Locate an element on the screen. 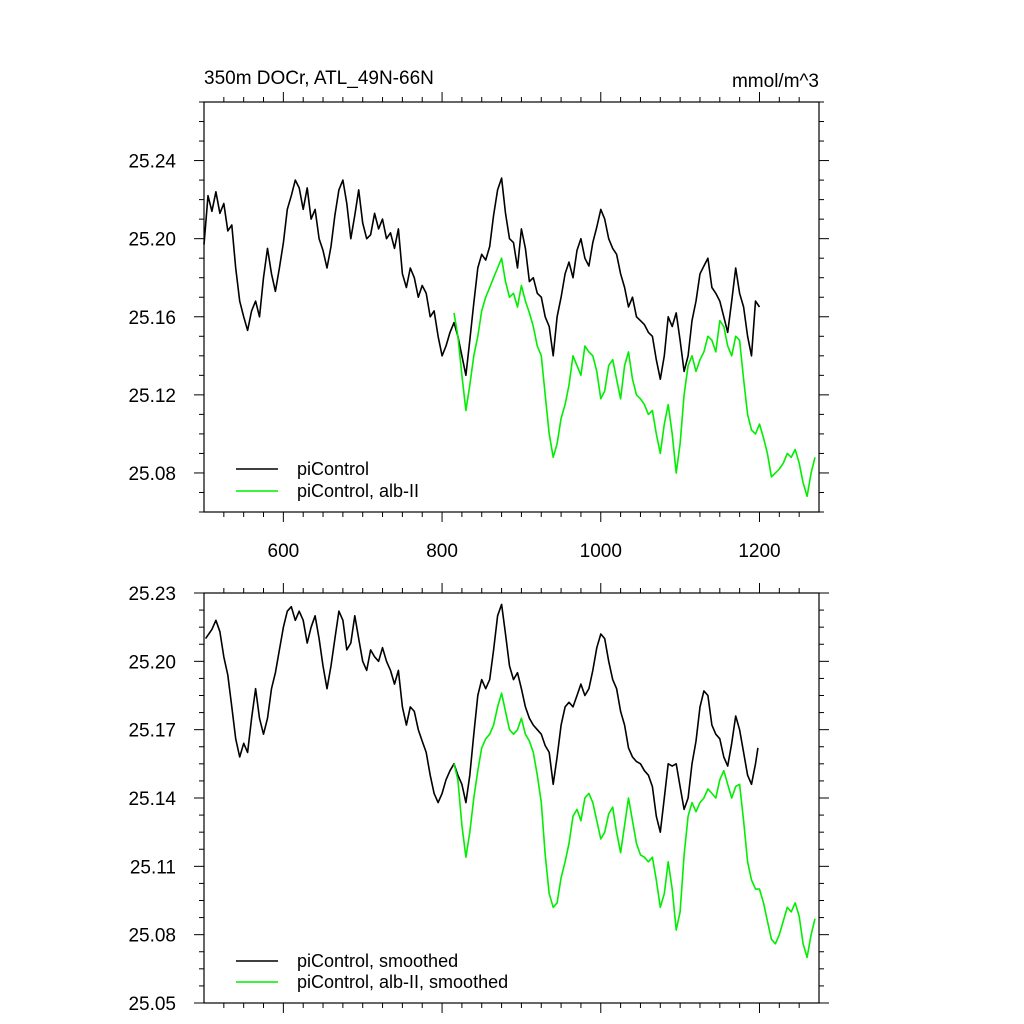  series-line-picontrol-alb-ii-smoothed is located at coordinates (634, 825).